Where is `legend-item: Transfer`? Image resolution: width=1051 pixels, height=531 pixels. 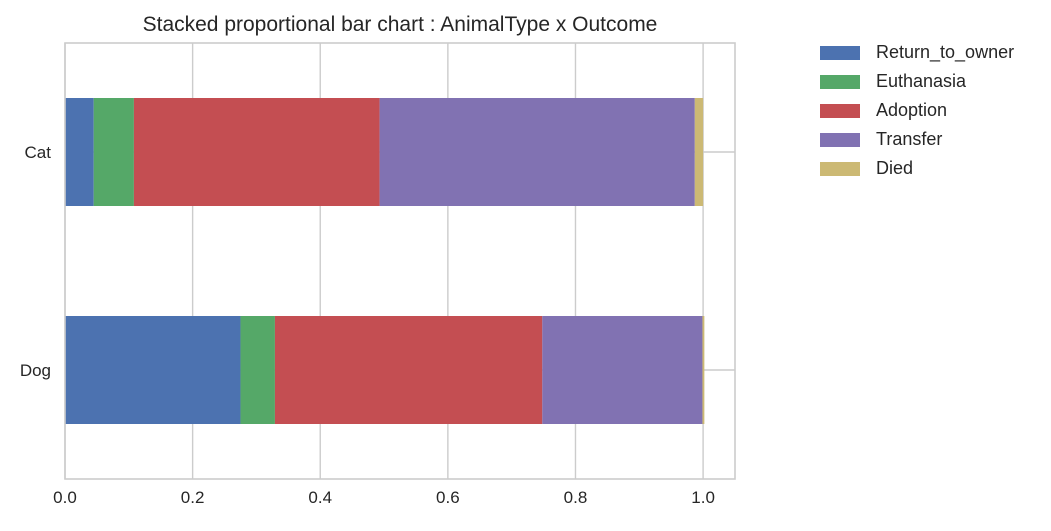 legend-item: Transfer is located at coordinates (917, 139).